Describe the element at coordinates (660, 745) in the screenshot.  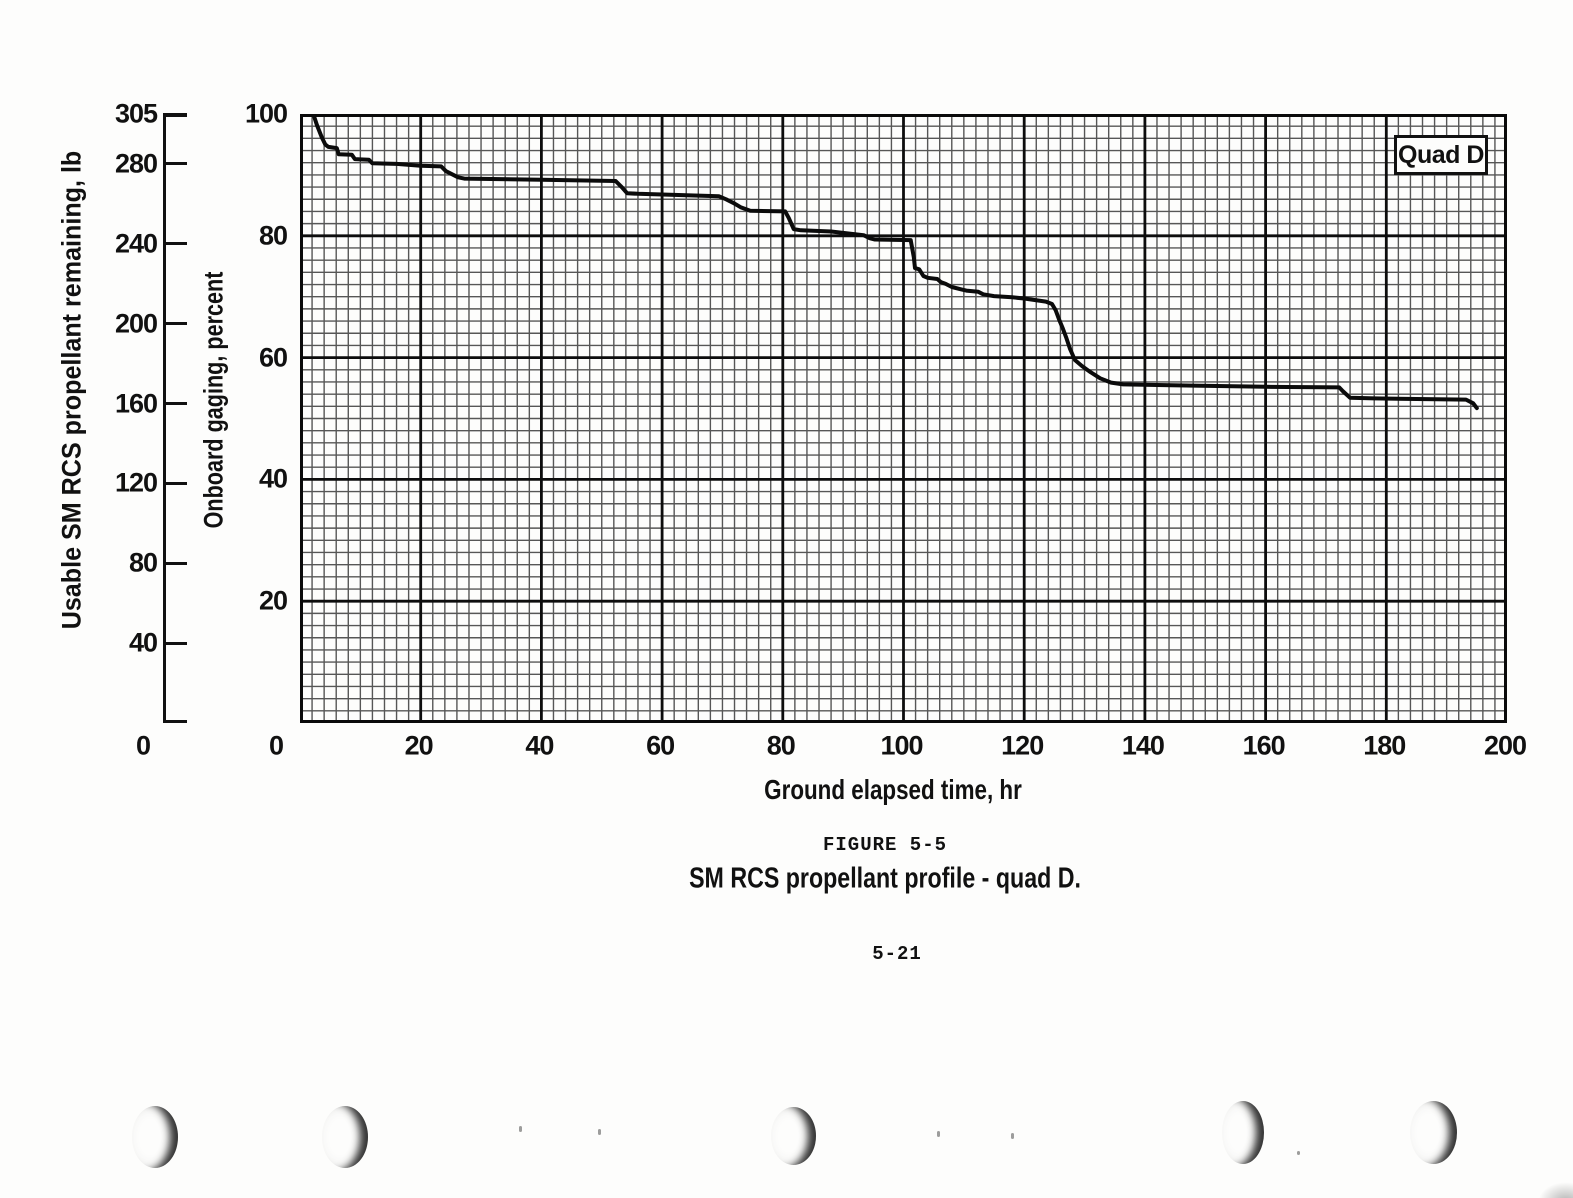
I see `x-tick-label-60: 60` at that location.